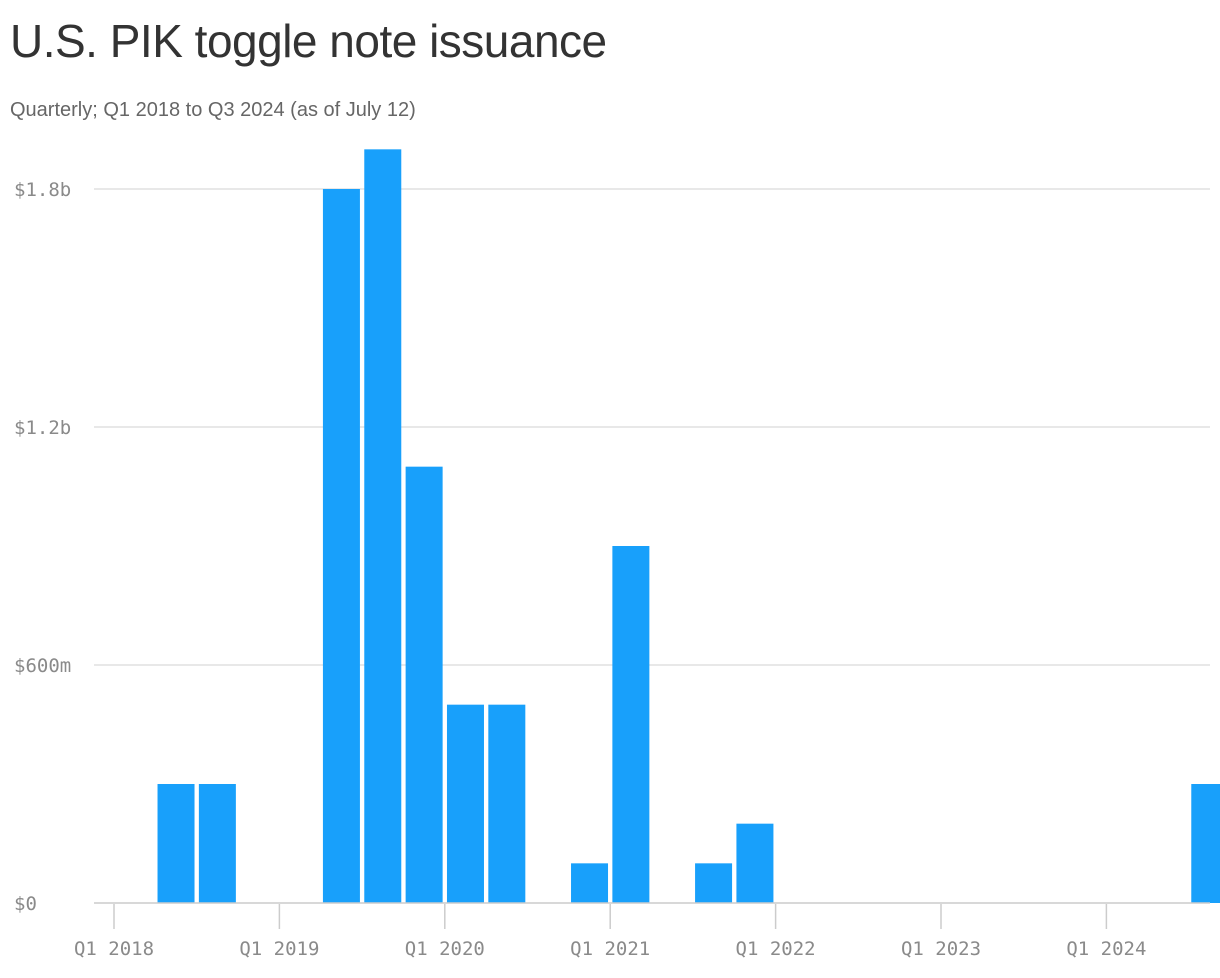 Image resolution: width=1220 pixels, height=978 pixels. Describe the element at coordinates (652, 915) in the screenshot. I see `x-axis` at that location.